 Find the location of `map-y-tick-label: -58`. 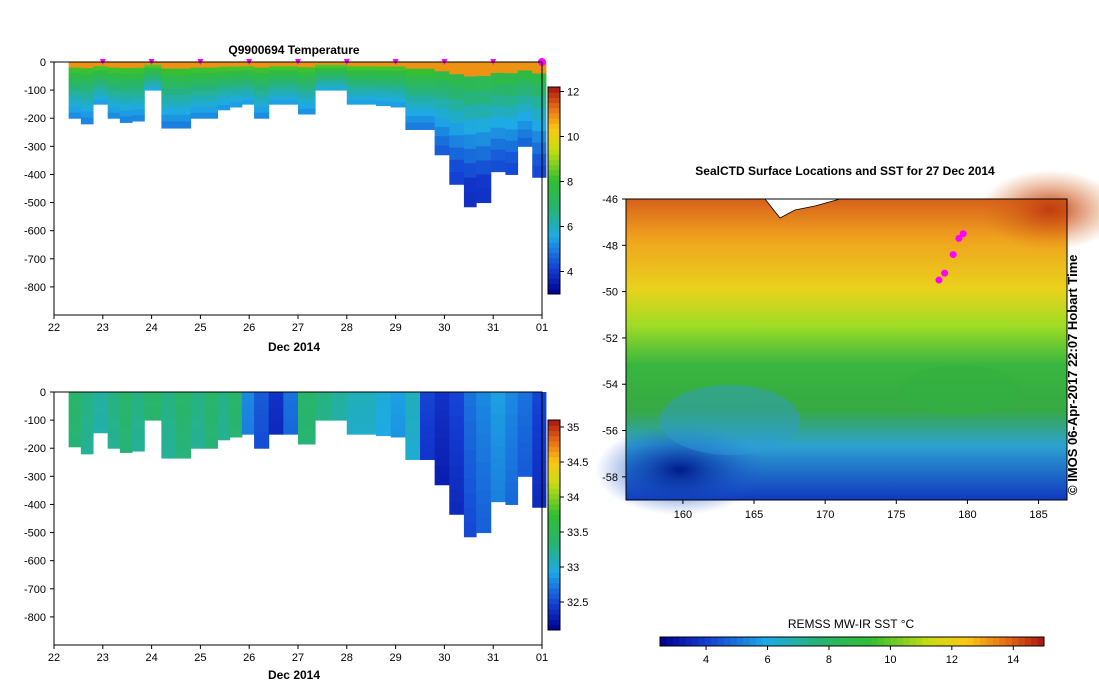

map-y-tick-label: -58 is located at coordinates (610, 478).